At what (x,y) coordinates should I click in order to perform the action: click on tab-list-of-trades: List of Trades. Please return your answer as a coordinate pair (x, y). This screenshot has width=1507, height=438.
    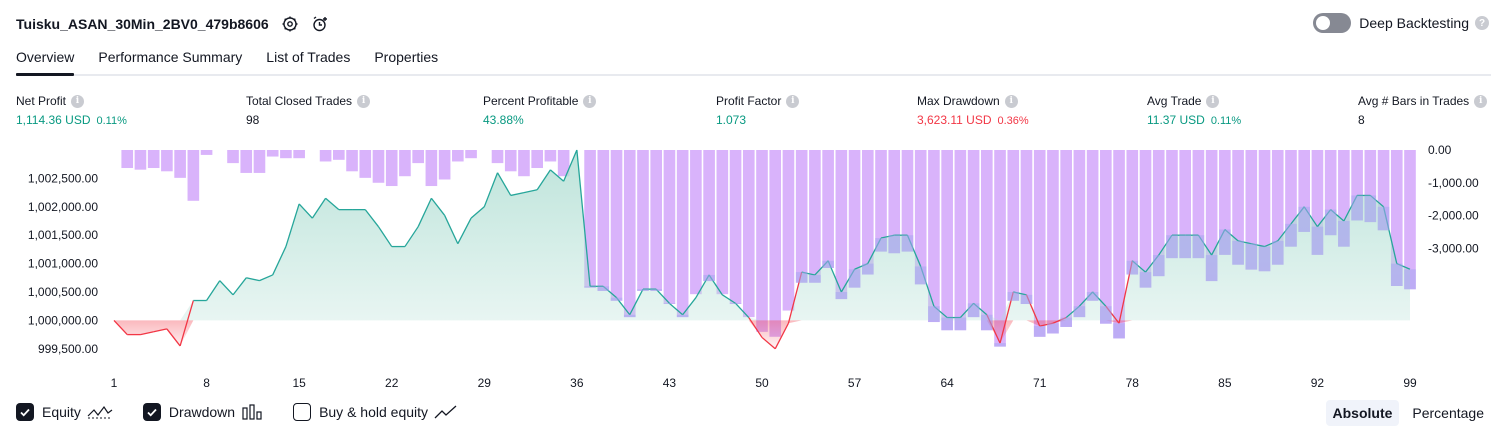
    Looking at the image, I should click on (308, 57).